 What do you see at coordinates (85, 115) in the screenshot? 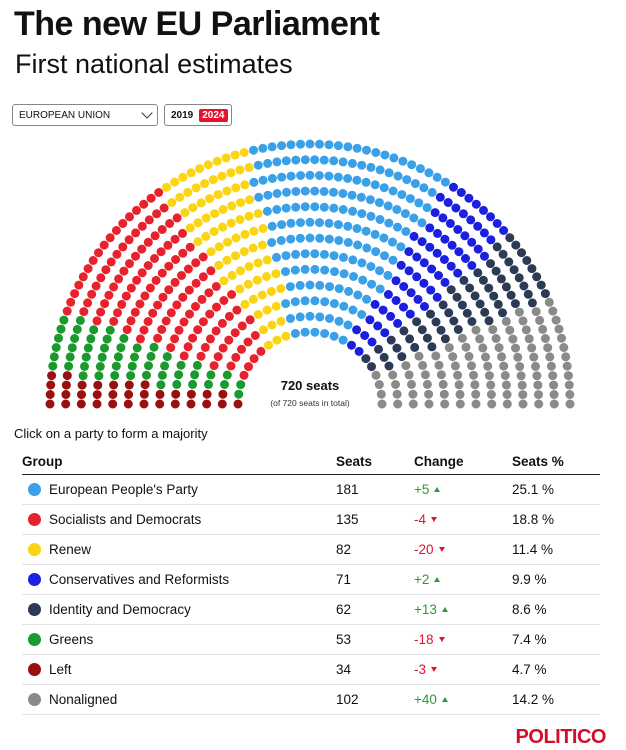
I see `region-select: EUROPEAN UNION` at bounding box center [85, 115].